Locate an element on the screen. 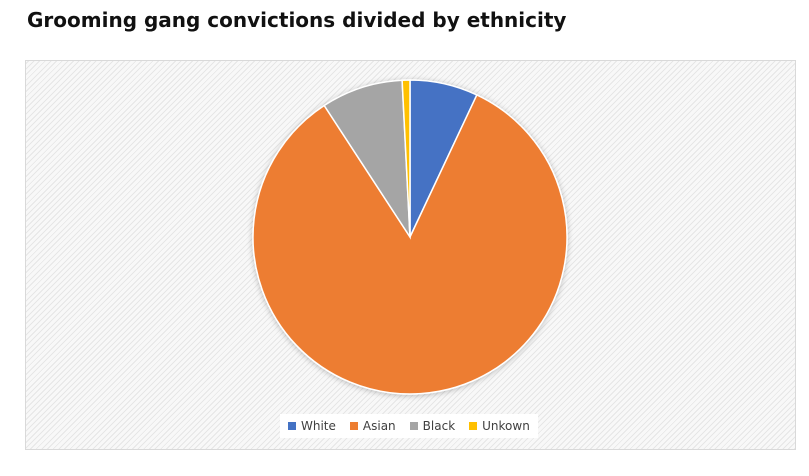 The image size is (809, 476). legend-label: Unkown is located at coordinates (506, 426).